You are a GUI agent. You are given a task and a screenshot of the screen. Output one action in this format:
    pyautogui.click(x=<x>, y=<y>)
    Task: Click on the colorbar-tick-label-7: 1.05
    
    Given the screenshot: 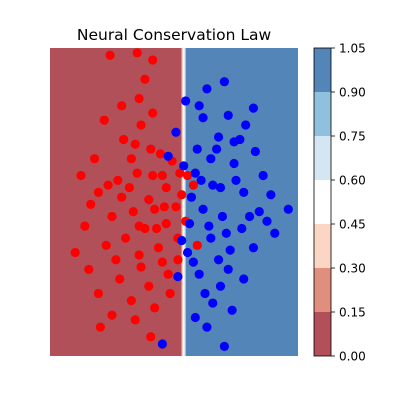 What is the action you would take?
    pyautogui.click(x=352, y=49)
    